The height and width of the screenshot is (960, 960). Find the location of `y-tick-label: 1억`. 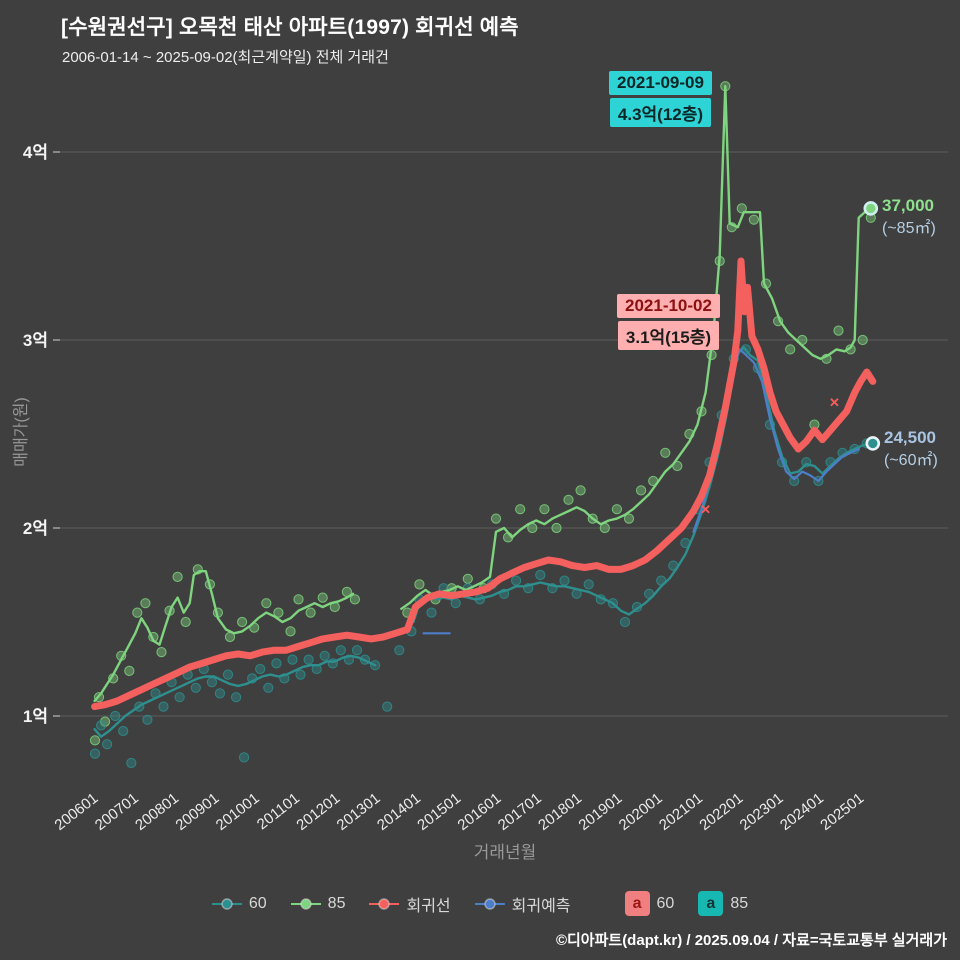

y-tick-label: 1억 is located at coordinates (35, 716).